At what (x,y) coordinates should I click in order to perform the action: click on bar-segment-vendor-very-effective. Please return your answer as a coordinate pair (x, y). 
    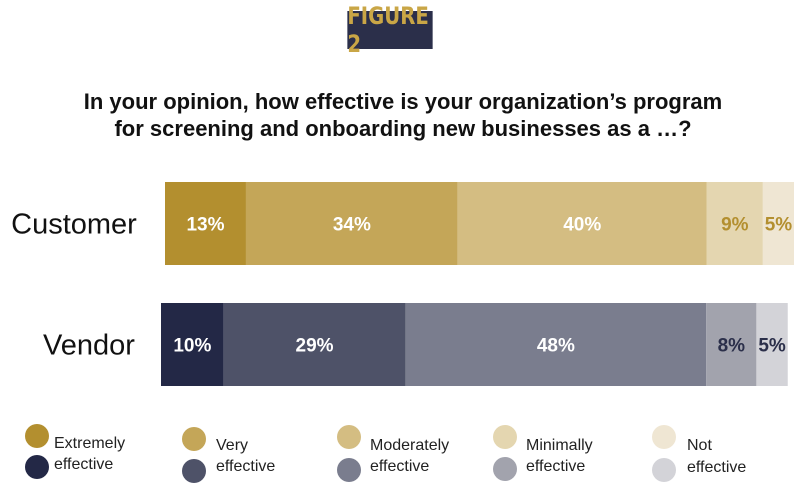
    Looking at the image, I should click on (314, 344).